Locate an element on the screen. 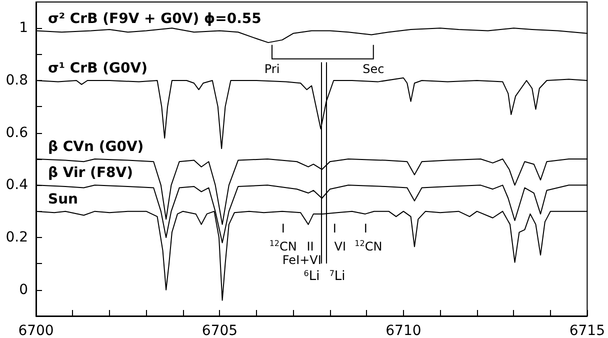 This screenshot has height=338, width=608. x-tick-label: 6715 is located at coordinates (587, 330).